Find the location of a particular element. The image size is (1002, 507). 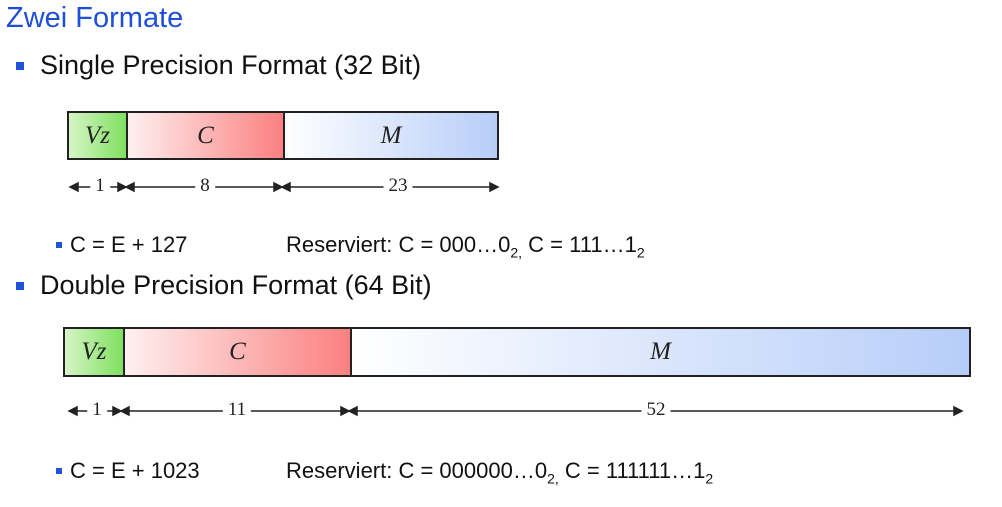

single-mantissa-width: 23 is located at coordinates (398, 186).